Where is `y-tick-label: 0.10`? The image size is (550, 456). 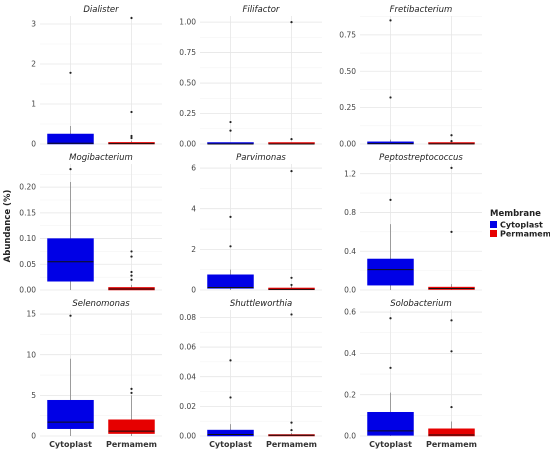 y-tick-label: 0.10 is located at coordinates (27, 238).